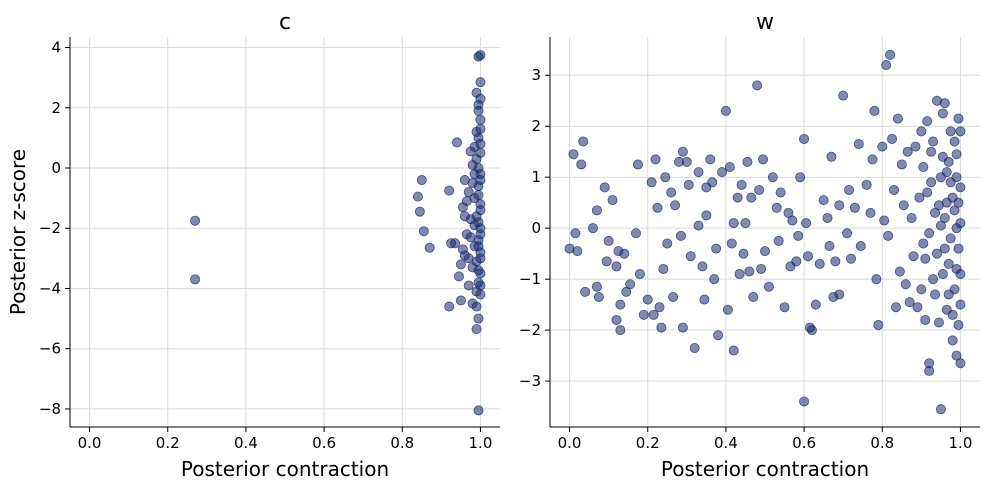  What do you see at coordinates (765, 22) in the screenshot?
I see `panel-title: w` at bounding box center [765, 22].